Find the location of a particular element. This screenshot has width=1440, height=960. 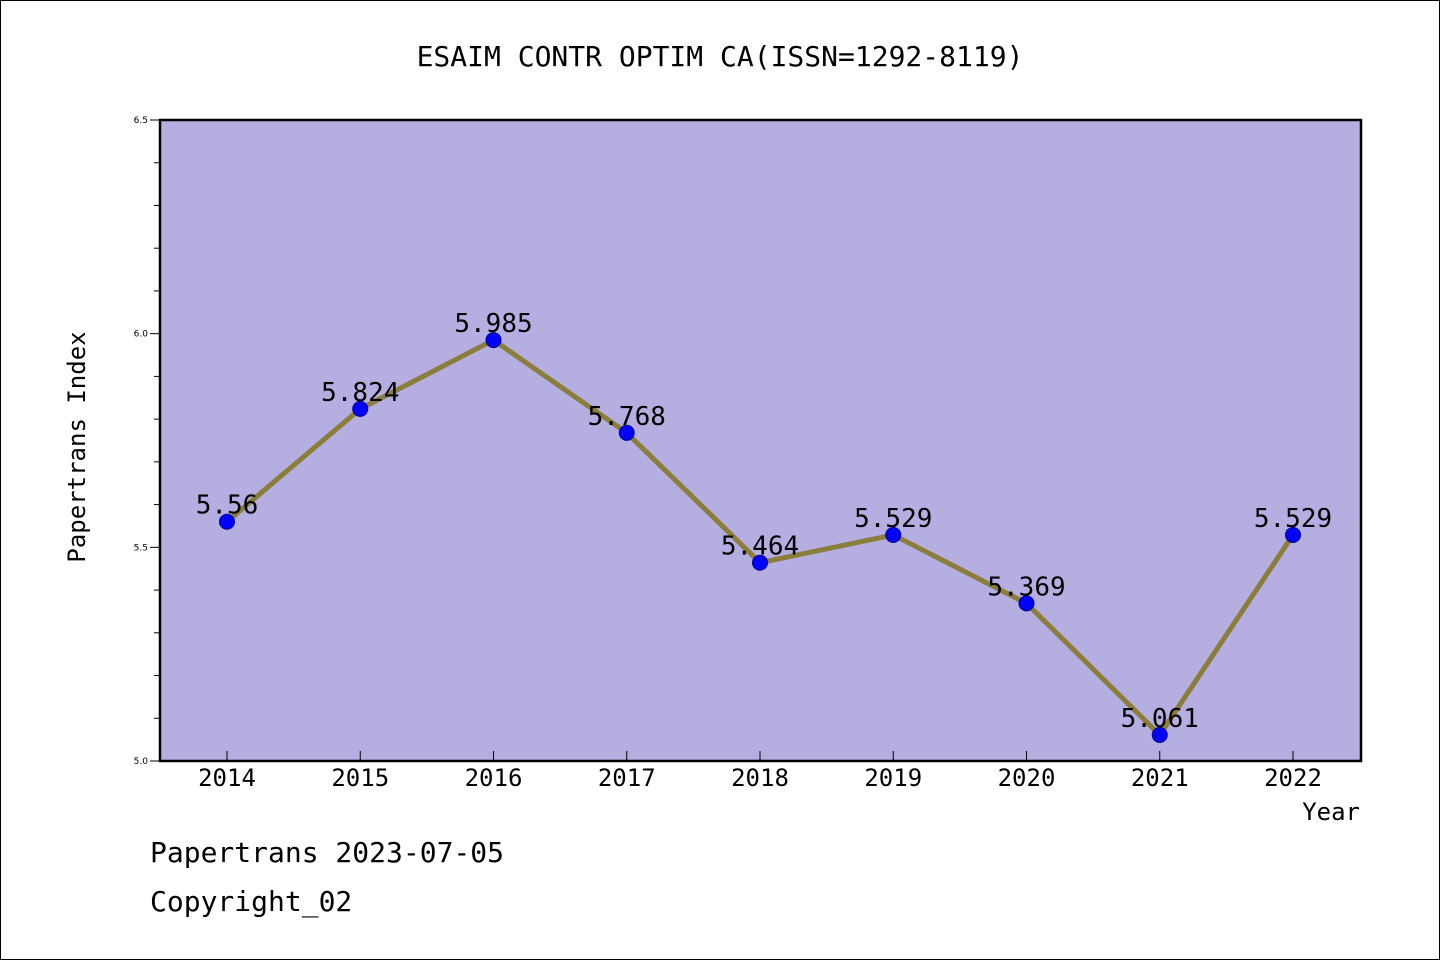

x-tick-label: 2015 is located at coordinates (360, 778).